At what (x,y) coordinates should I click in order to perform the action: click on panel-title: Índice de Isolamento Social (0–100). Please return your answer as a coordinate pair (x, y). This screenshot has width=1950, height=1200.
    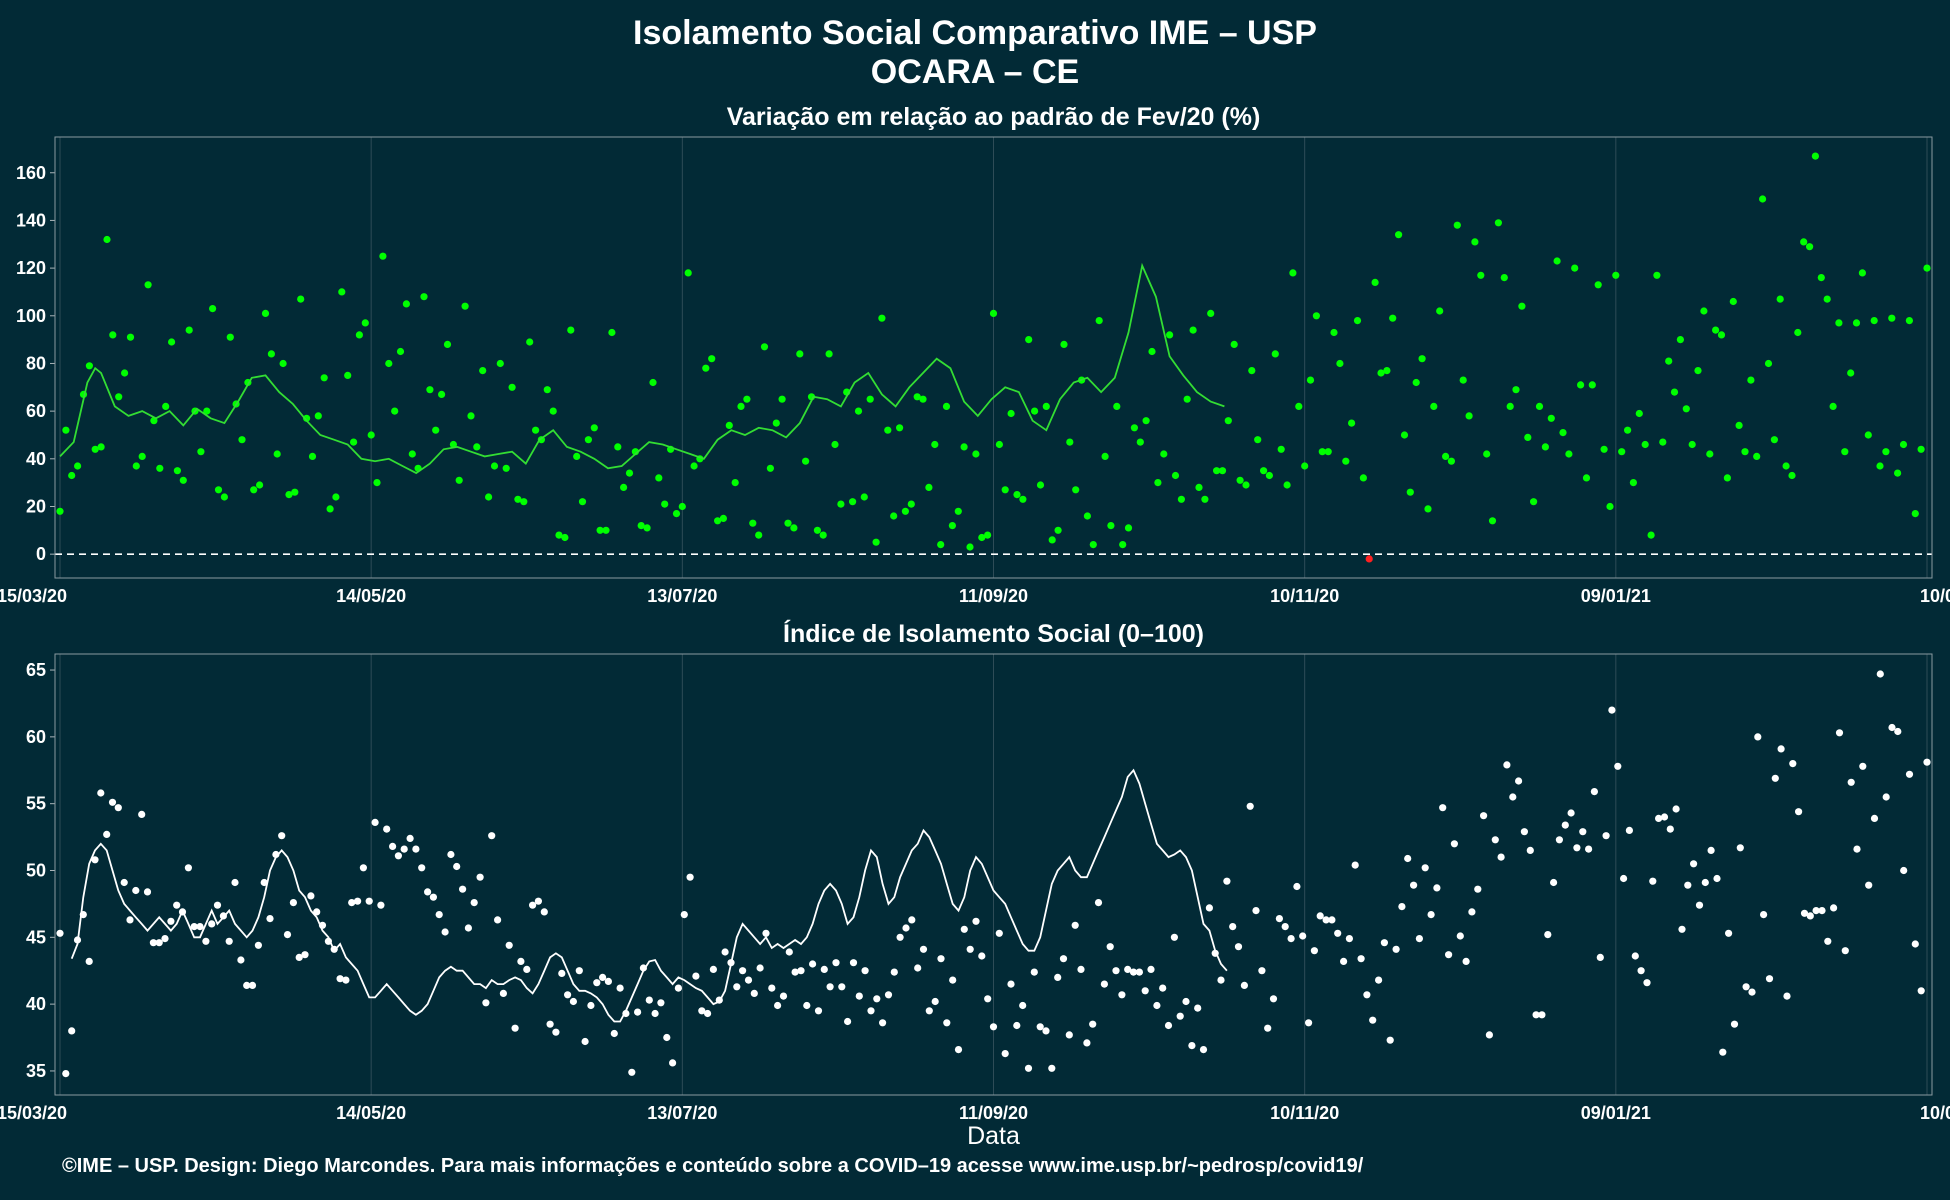
    Looking at the image, I should click on (993, 633).